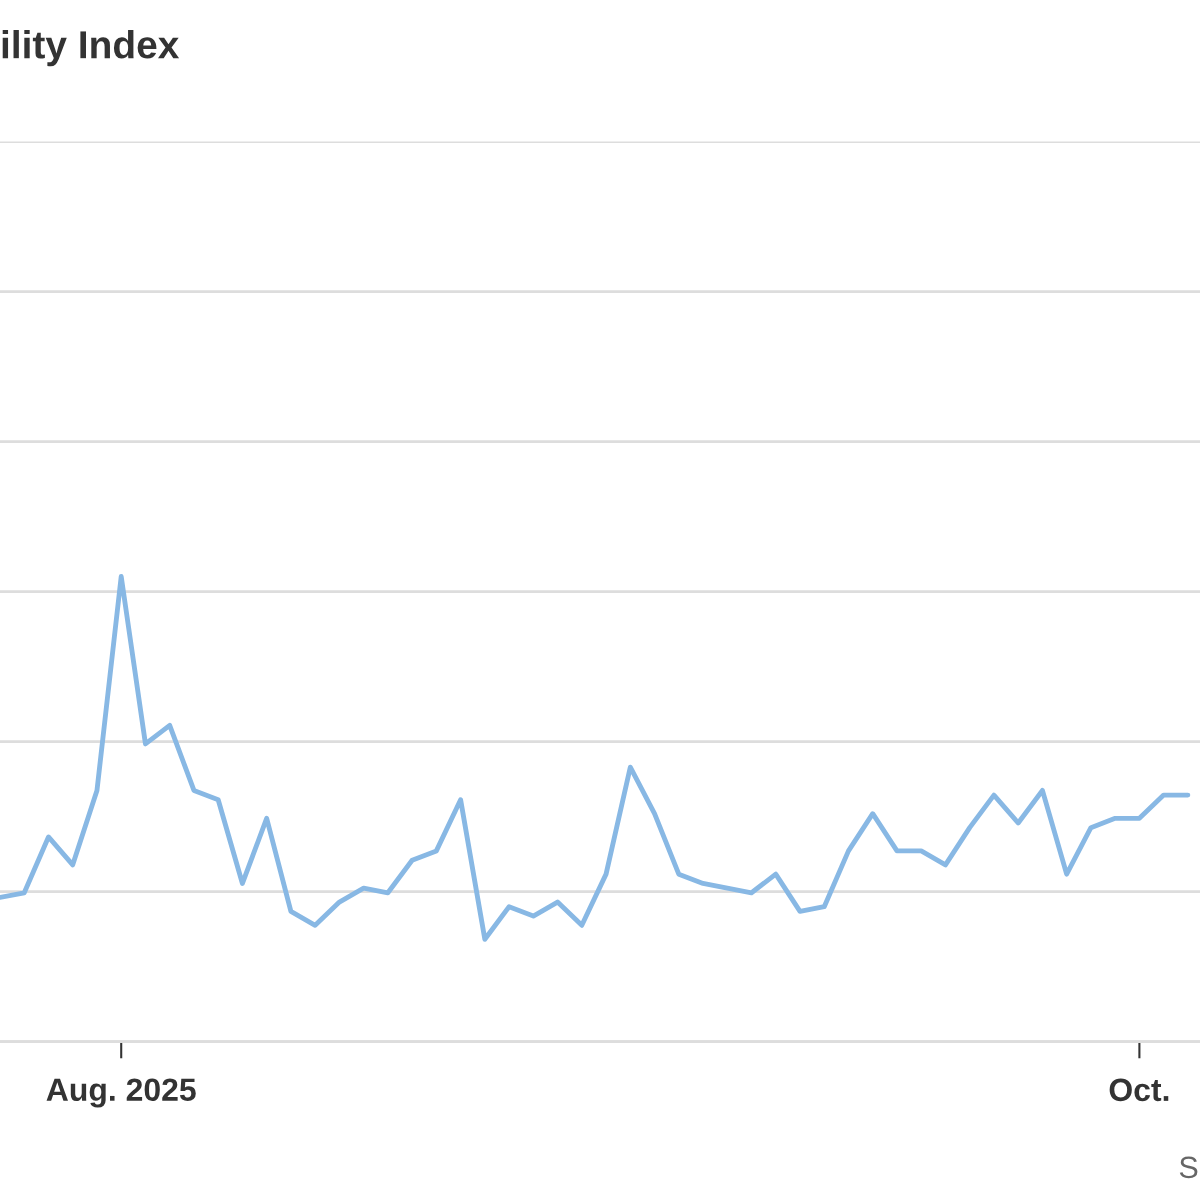 Image resolution: width=1200 pixels, height=1200 pixels. I want to click on x-tick-label: Oct., so click(1139, 1090).